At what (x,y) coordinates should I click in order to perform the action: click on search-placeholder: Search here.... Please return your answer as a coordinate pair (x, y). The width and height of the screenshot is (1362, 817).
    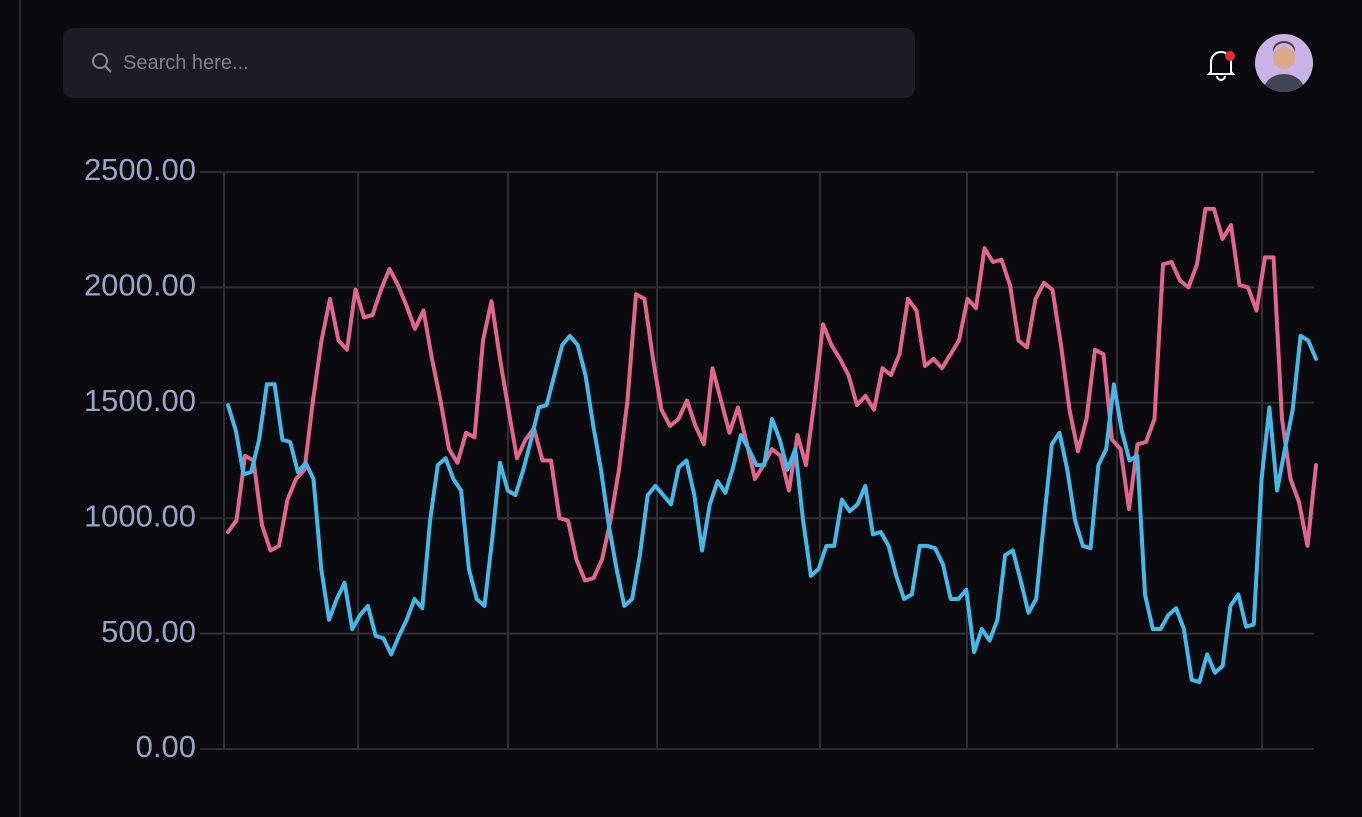
    Looking at the image, I should click on (186, 63).